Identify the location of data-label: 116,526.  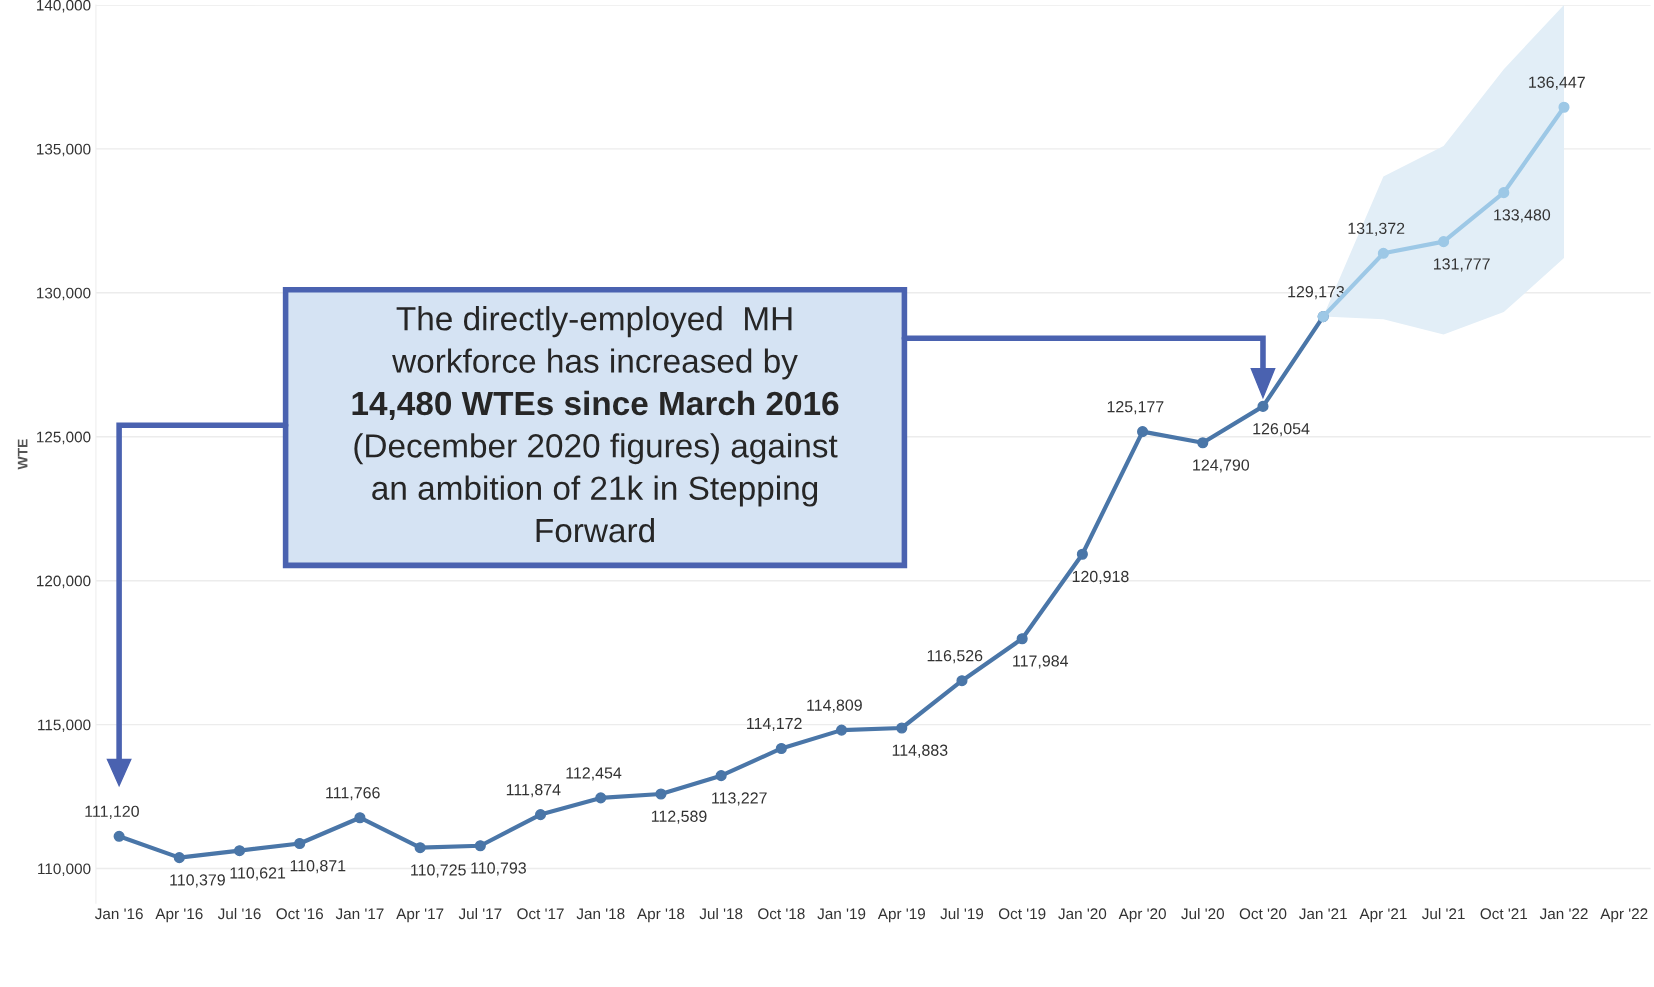
(955, 657).